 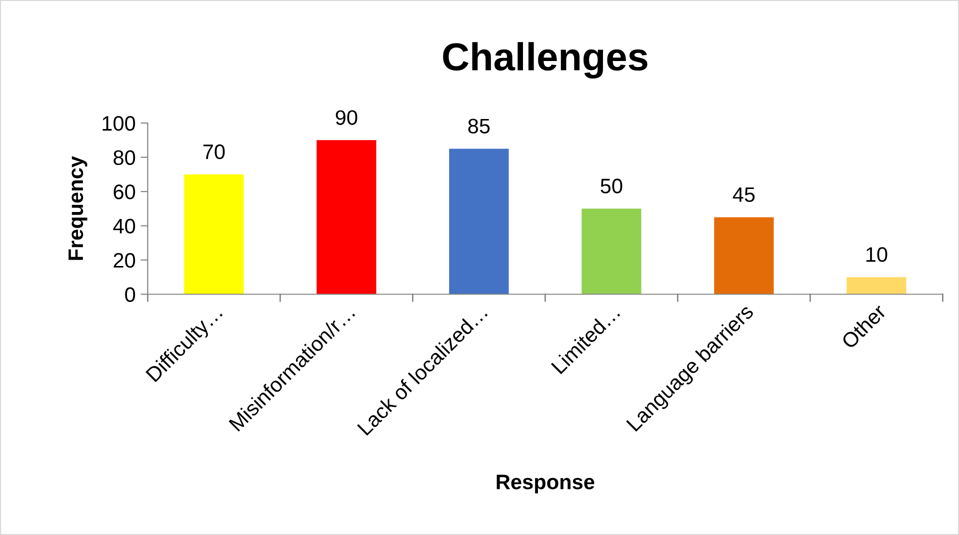 I want to click on y-tick-label: 80, so click(x=125, y=158).